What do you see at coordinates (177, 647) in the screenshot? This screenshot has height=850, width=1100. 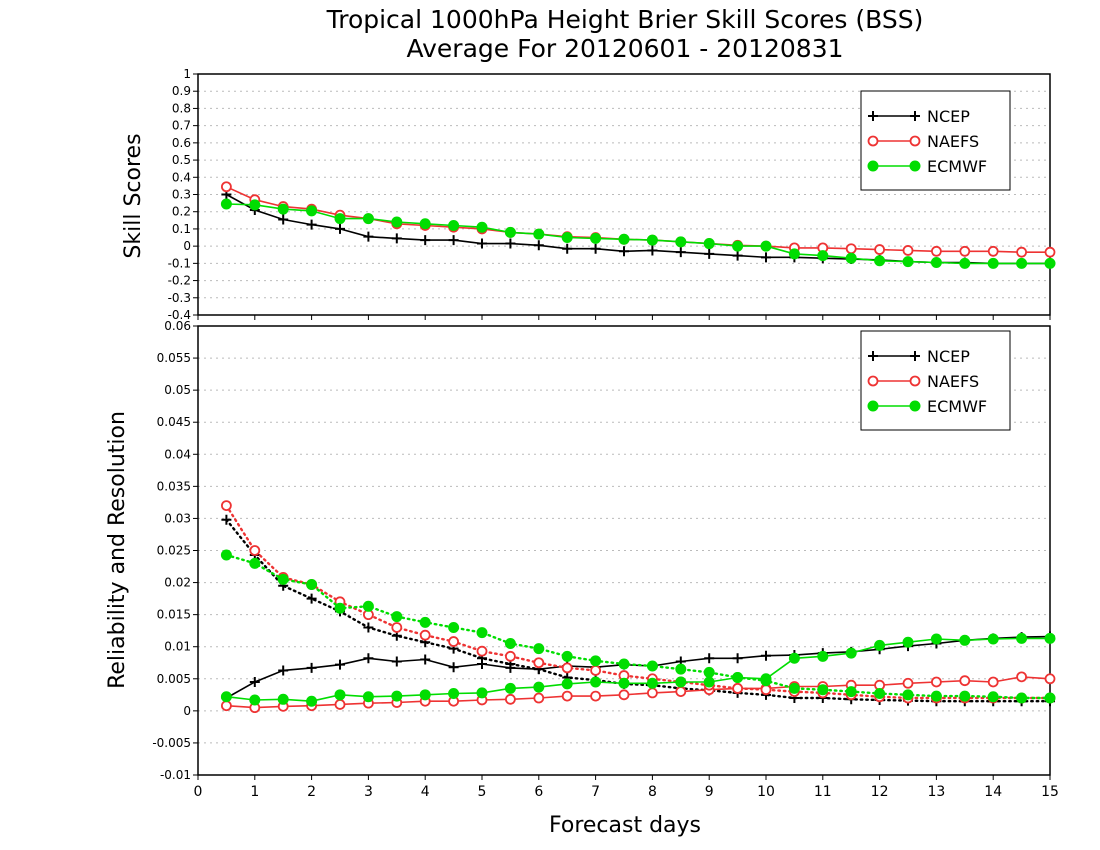 I see `bottom-y-tick-label: 0.01` at bounding box center [177, 647].